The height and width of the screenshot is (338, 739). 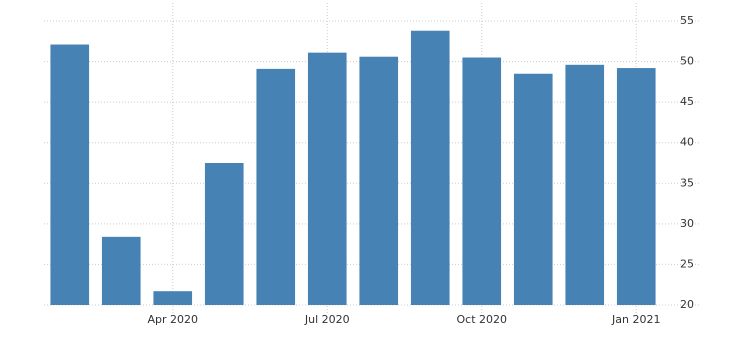 What do you see at coordinates (481, 319) in the screenshot?
I see `x-tick-label: Oct 2020` at bounding box center [481, 319].